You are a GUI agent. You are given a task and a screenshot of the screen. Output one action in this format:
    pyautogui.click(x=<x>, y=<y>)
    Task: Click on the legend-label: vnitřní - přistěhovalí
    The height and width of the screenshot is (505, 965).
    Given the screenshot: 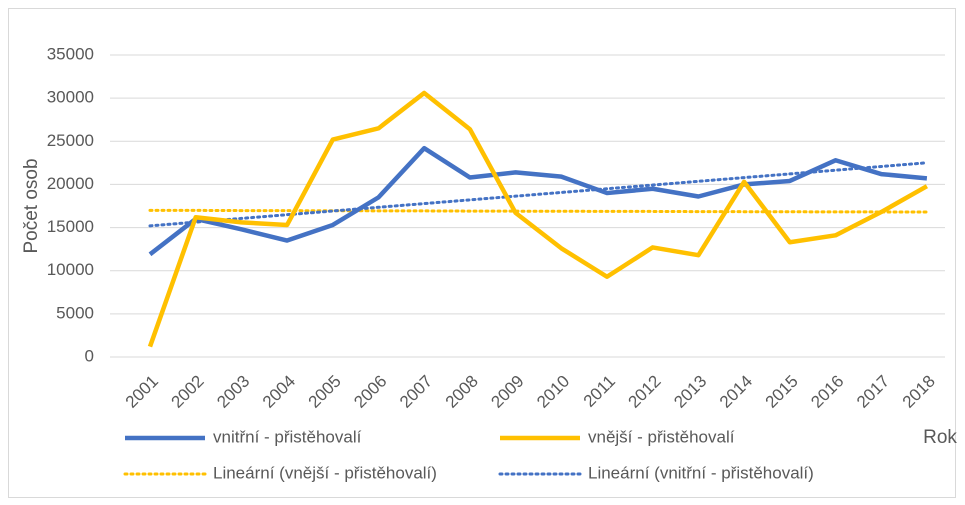 What is the action you would take?
    pyautogui.click(x=287, y=436)
    